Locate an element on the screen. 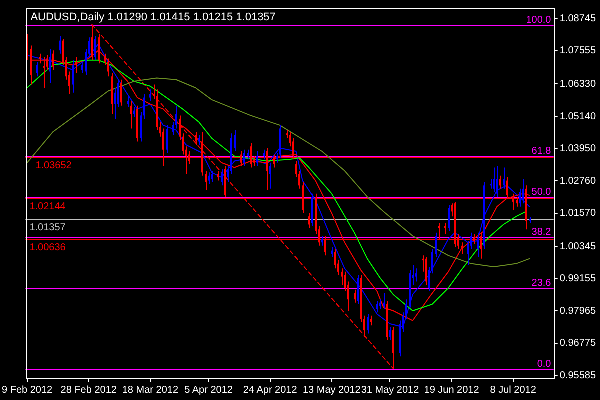 The width and height of the screenshot is (600, 400). x-tick-label: 8 Jul 2012 is located at coordinates (513, 390).